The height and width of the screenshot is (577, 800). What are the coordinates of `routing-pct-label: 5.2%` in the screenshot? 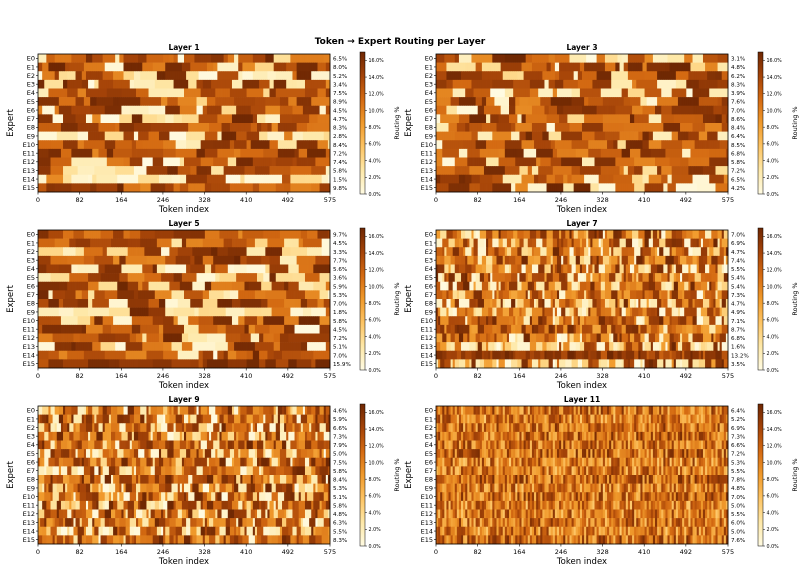 It's located at (340, 77).